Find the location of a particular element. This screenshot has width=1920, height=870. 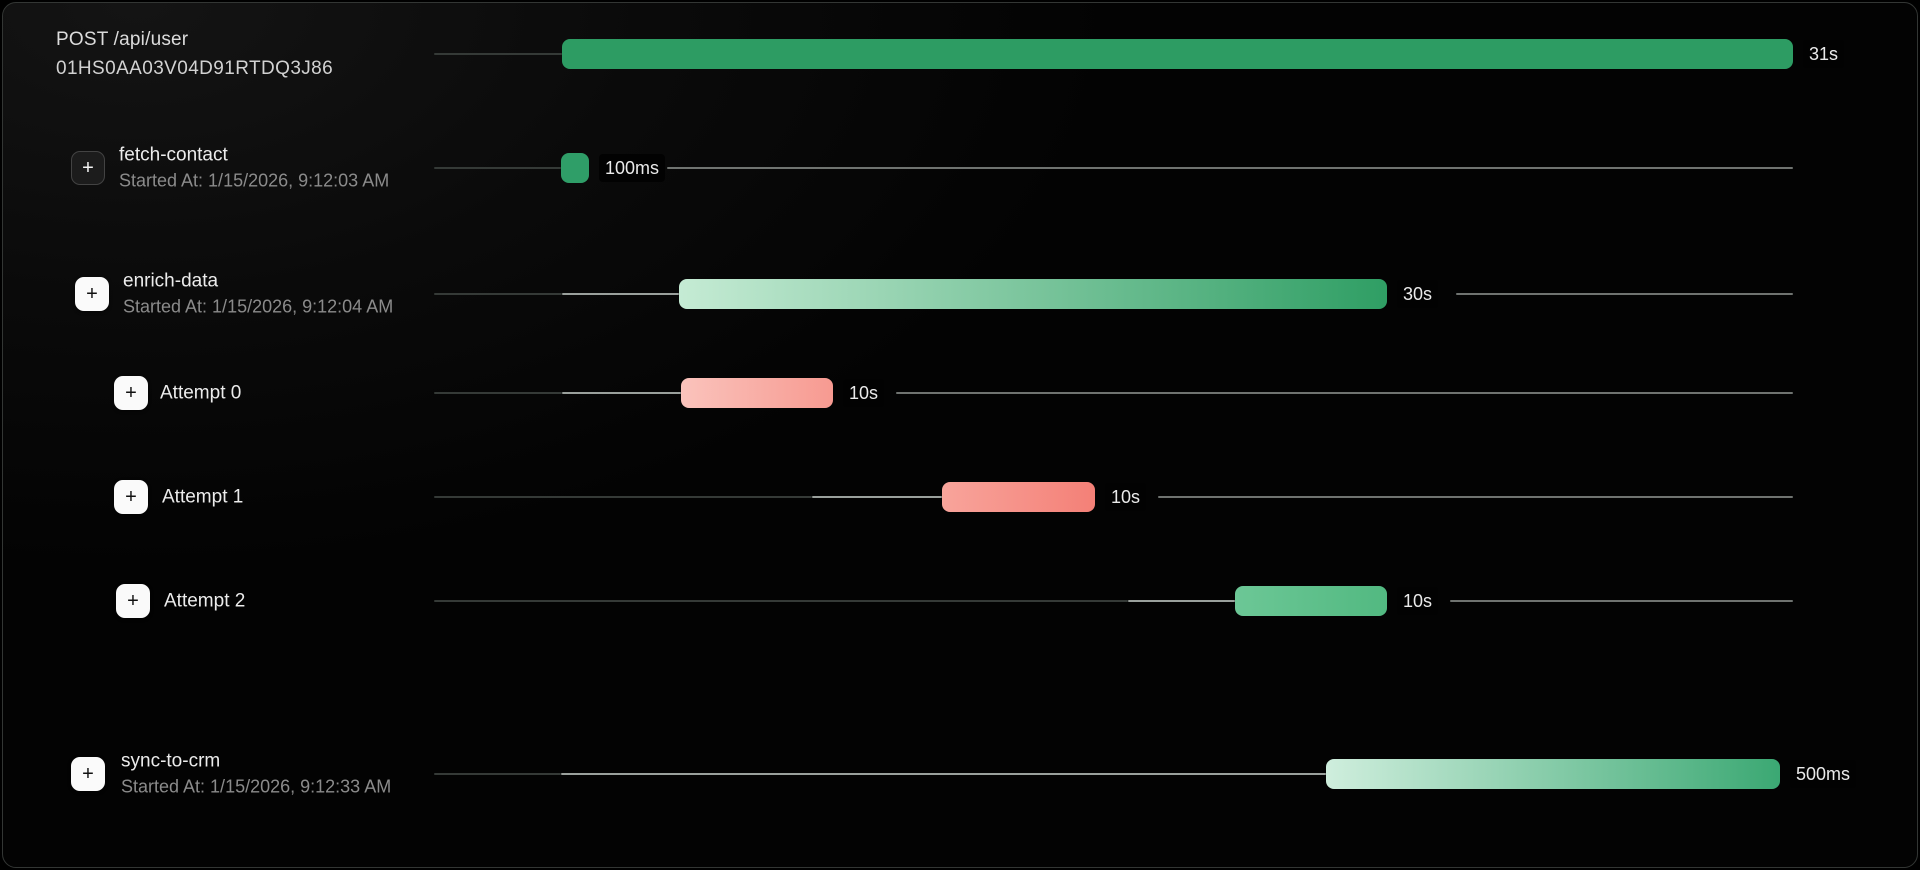

span-meta: Attempt 0 is located at coordinates (200, 393).